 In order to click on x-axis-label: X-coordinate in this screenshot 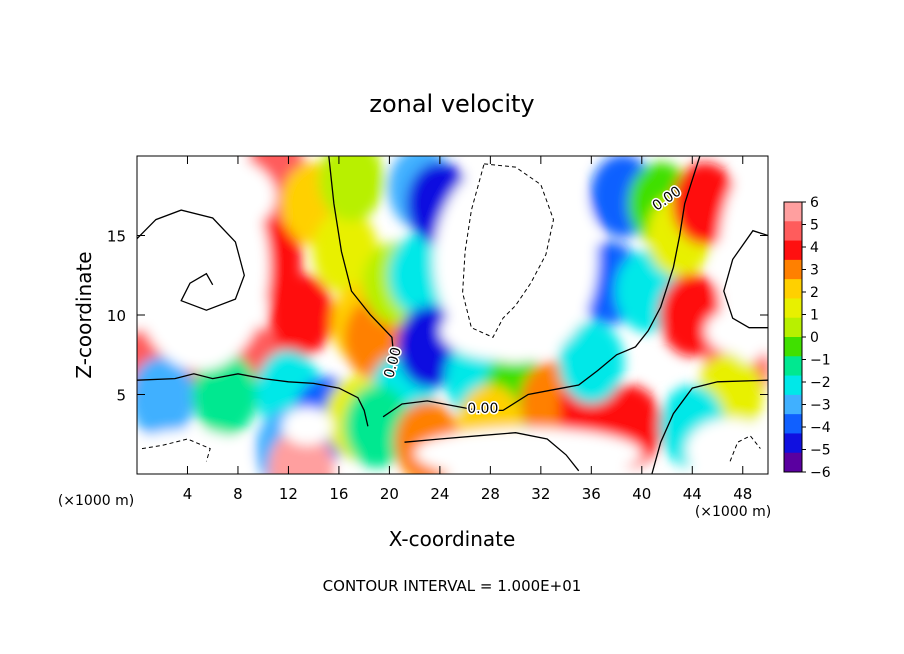, I will do `click(452, 539)`.